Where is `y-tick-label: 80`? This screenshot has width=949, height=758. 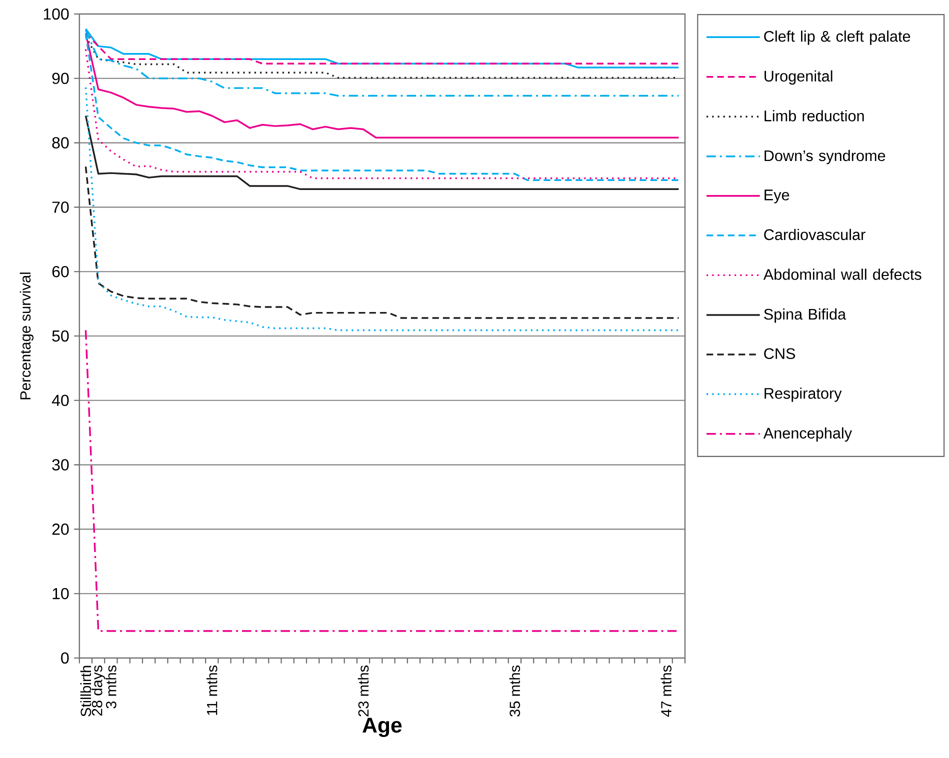
y-tick-label: 80 is located at coordinates (60, 142).